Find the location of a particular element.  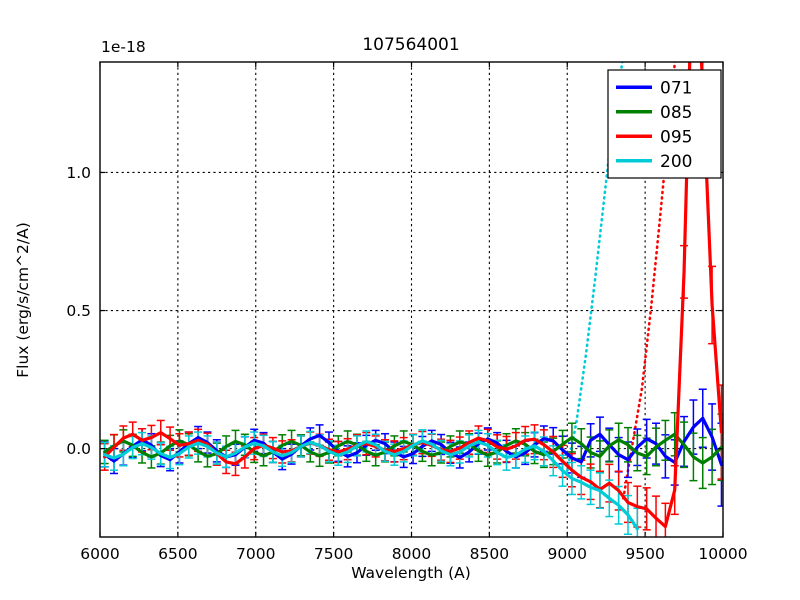

page-title: 107564001 is located at coordinates (410, 45).